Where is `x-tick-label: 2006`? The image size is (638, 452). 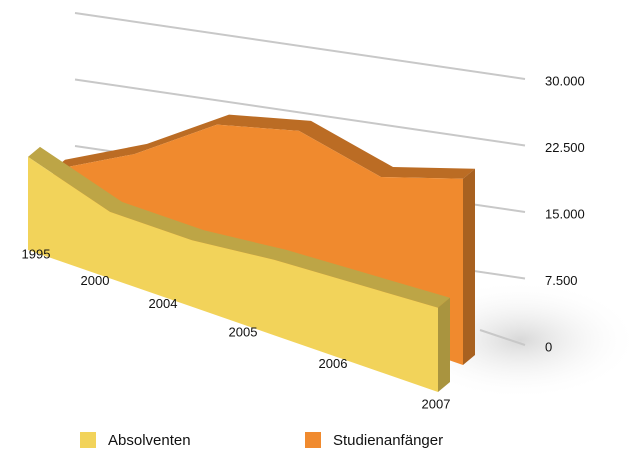 x-tick-label: 2006 is located at coordinates (333, 363).